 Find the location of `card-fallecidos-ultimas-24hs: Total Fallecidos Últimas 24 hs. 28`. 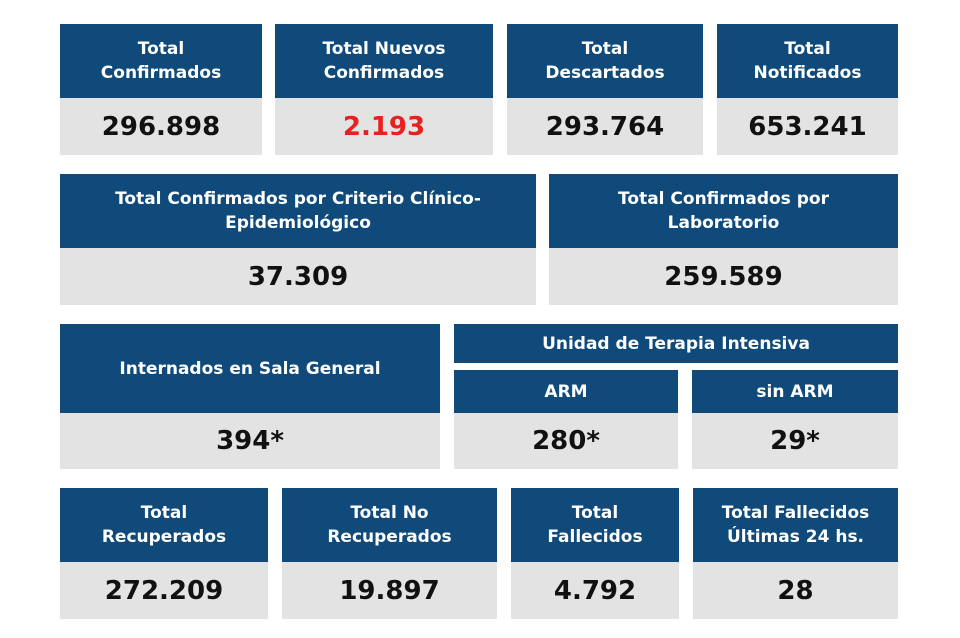

card-fallecidos-ultimas-24hs: Total Fallecidos Últimas 24 hs. 28 is located at coordinates (795, 553).